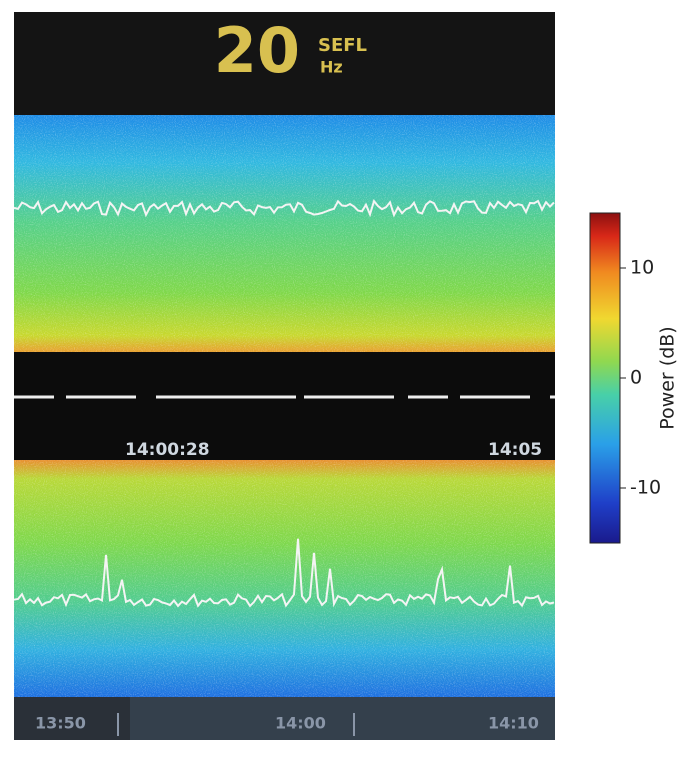 Image resolution: width=686 pixels, height=757 pixels. Describe the element at coordinates (668, 377) in the screenshot. I see `colorbar-label: Power (dB)` at that location.